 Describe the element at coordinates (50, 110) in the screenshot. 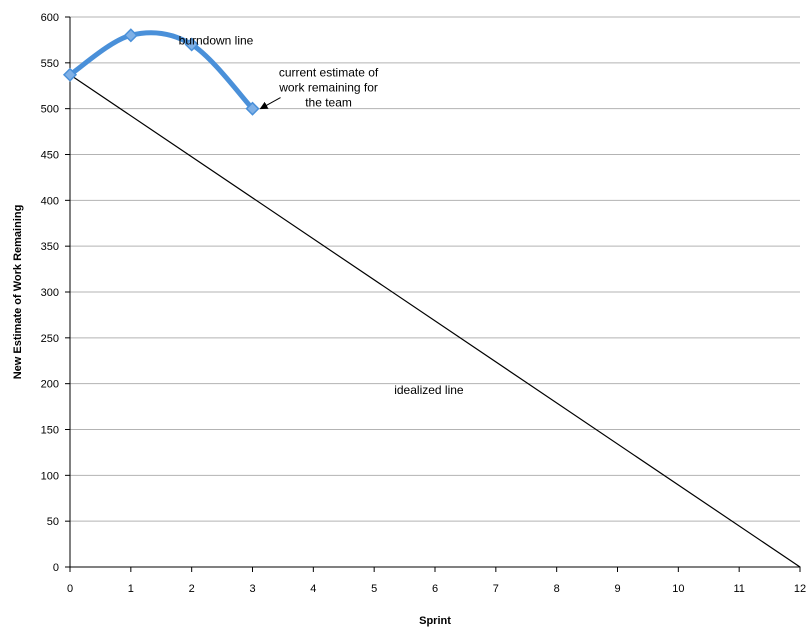

I see `y-tick-label-500: 500` at that location.